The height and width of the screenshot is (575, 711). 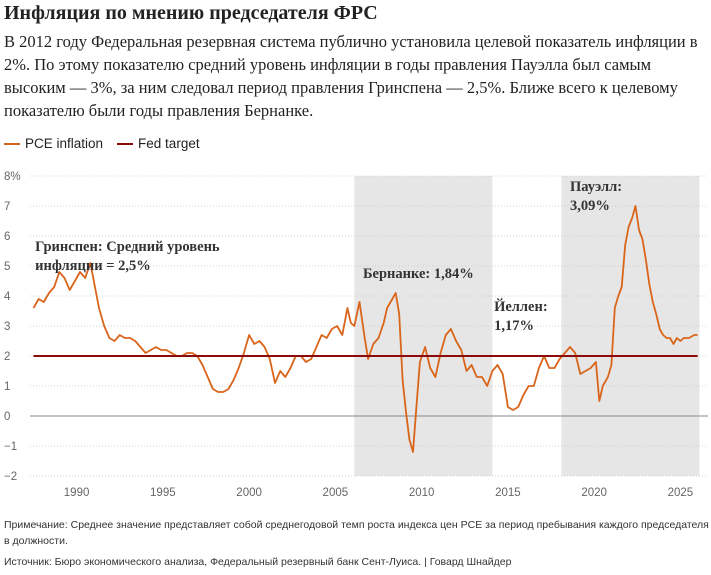 What do you see at coordinates (418, 274) in the screenshot?
I see `annotation-1: Бернанке: 1,84%` at bounding box center [418, 274].